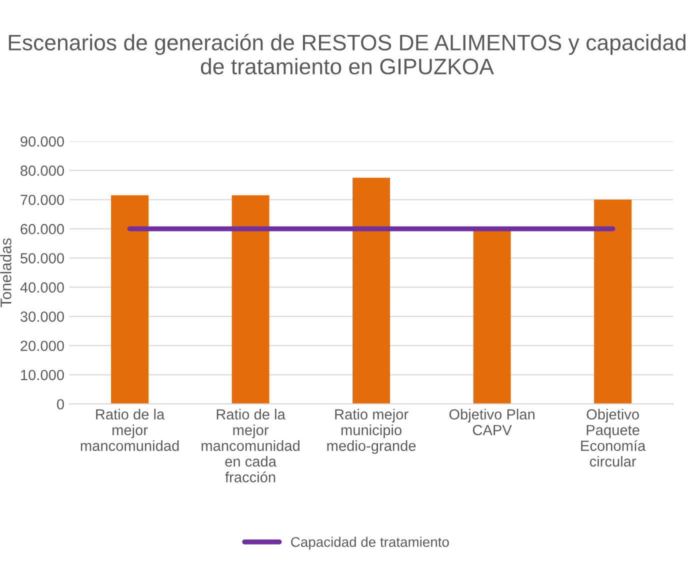  Describe the element at coordinates (42, 141) in the screenshot. I see `y-tick-label: 90.000` at that location.